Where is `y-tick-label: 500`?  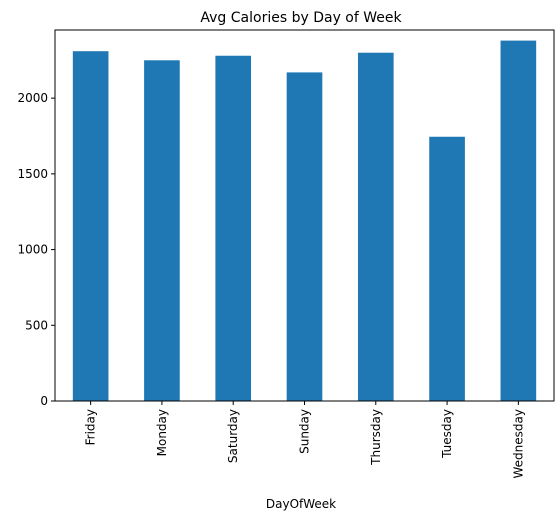
y-tick-label: 500 is located at coordinates (36, 325).